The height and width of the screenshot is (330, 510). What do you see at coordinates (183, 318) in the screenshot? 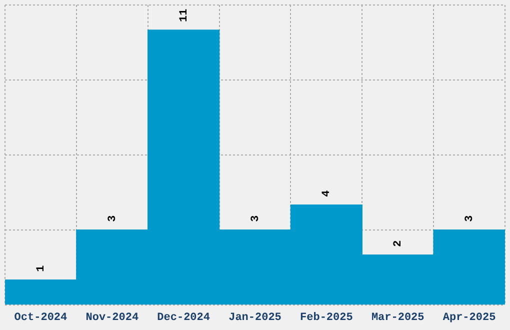
I see `x-tick-label: Dec-2024` at bounding box center [183, 318].